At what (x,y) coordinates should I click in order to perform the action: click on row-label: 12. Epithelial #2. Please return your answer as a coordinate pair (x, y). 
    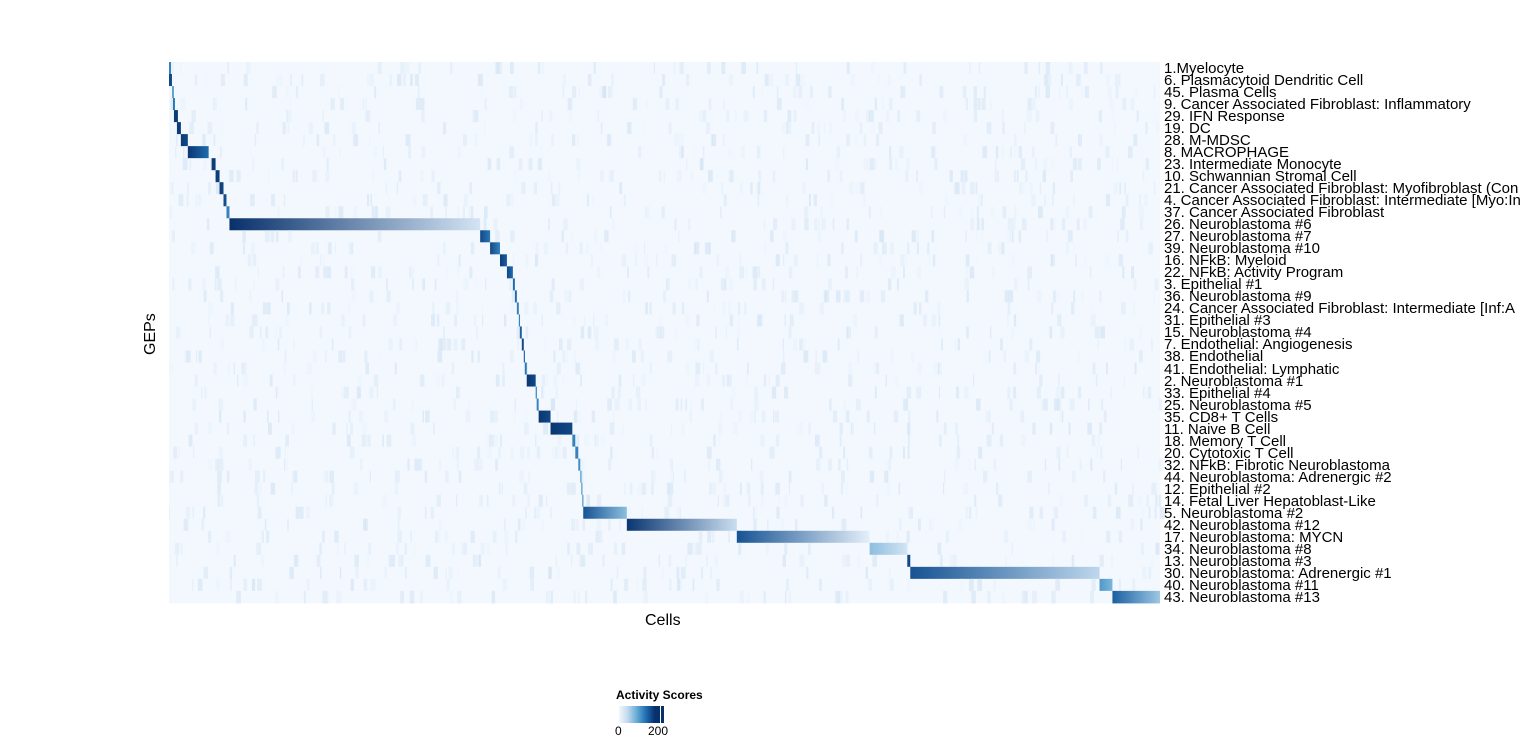
    Looking at the image, I should click on (1217, 489).